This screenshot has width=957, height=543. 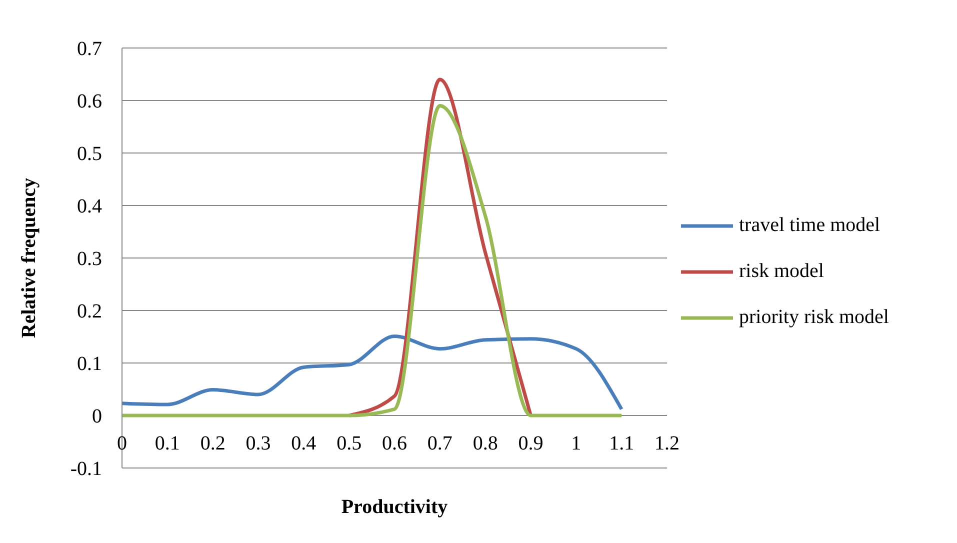 I want to click on y-tick-label: 0.2, so click(x=89, y=311).